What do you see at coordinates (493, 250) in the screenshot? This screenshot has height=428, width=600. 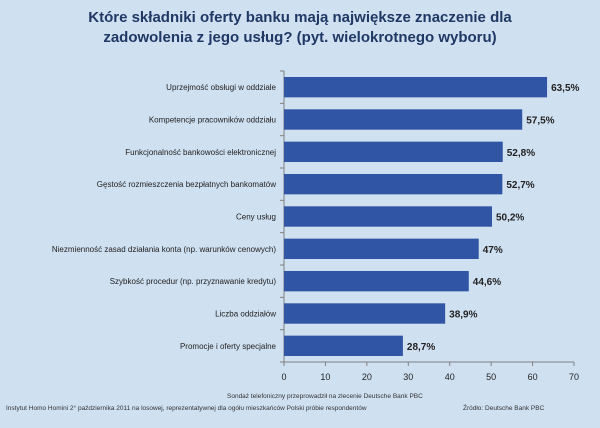 I see `value-label: 47%` at bounding box center [493, 250].